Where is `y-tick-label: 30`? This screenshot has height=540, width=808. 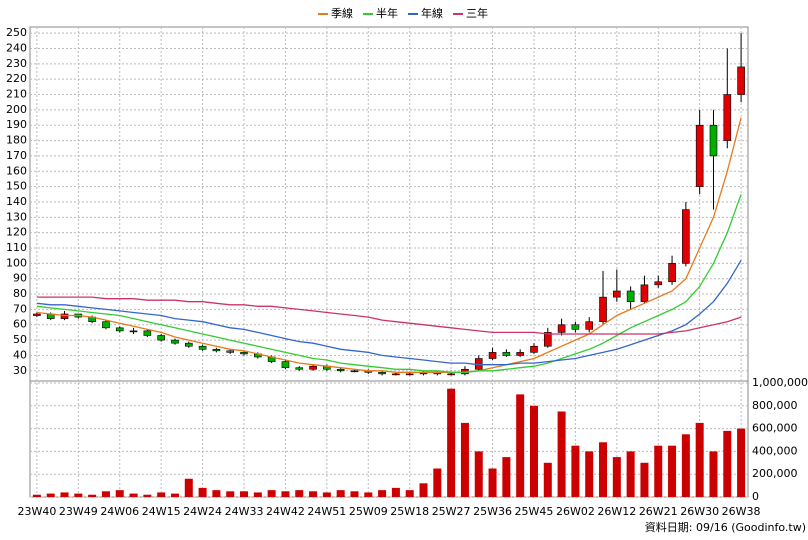
y-tick-label: 30 is located at coordinates (20, 370).